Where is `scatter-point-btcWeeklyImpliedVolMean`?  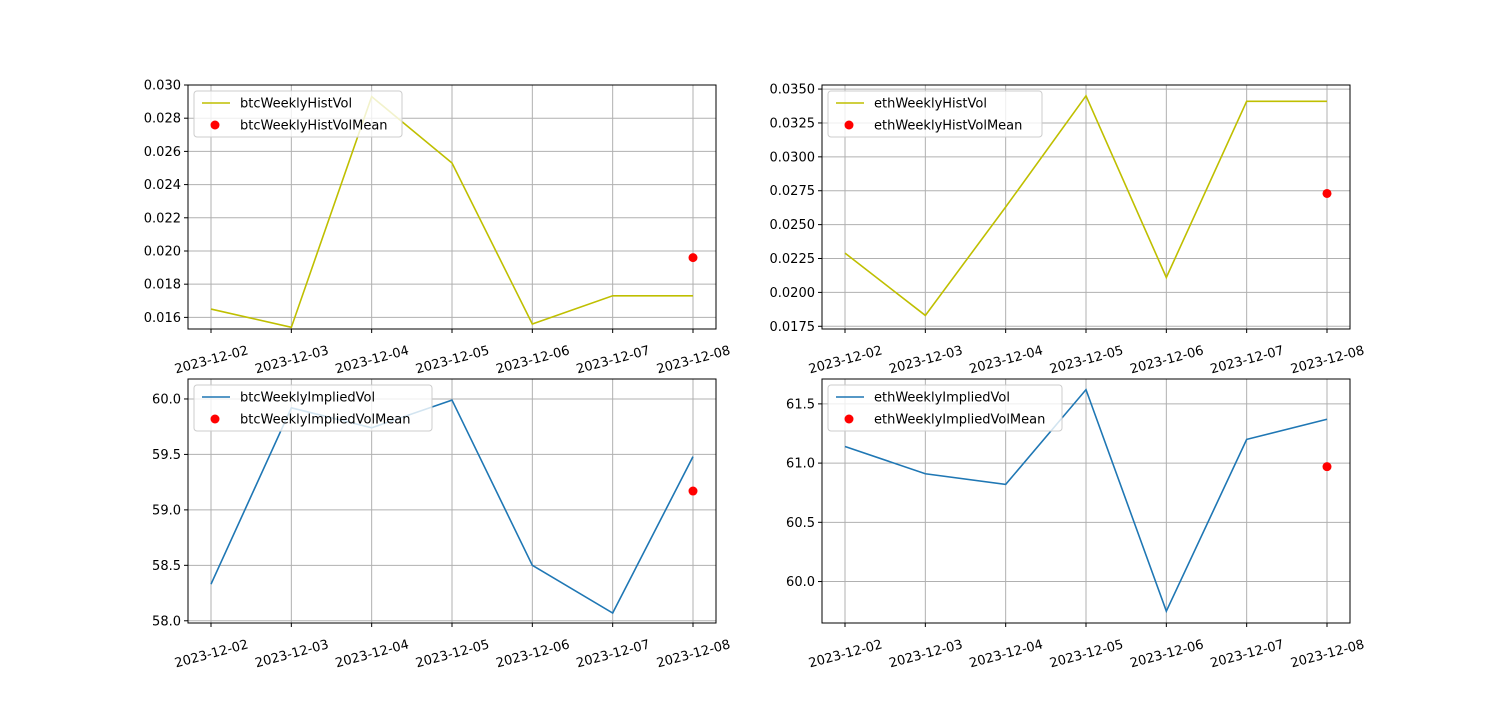
scatter-point-btcWeeklyImpliedVolMean is located at coordinates (693, 491).